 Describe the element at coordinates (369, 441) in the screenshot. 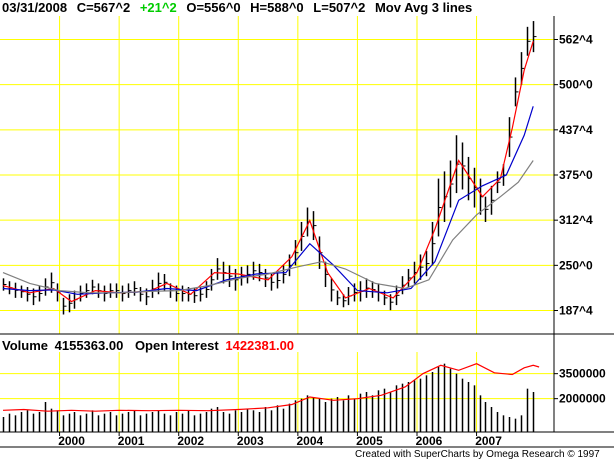

I see `x-tick-label: 2005` at that location.